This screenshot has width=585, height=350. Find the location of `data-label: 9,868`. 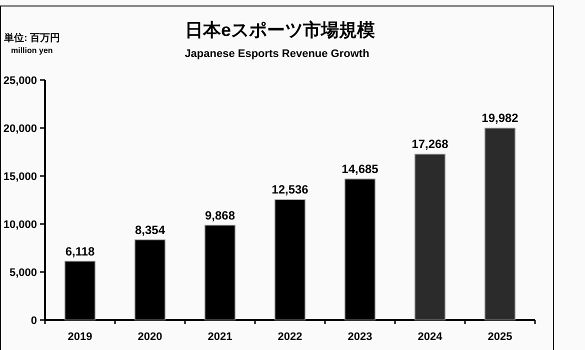

data-label: 9,868 is located at coordinates (220, 215).